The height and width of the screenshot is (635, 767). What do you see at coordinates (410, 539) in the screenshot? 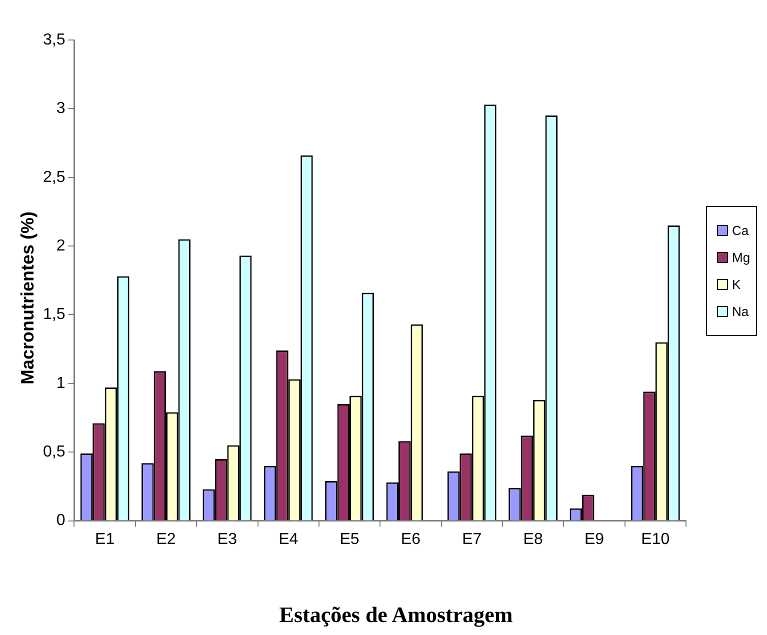
I see `x-tick-label: E6` at bounding box center [410, 539].